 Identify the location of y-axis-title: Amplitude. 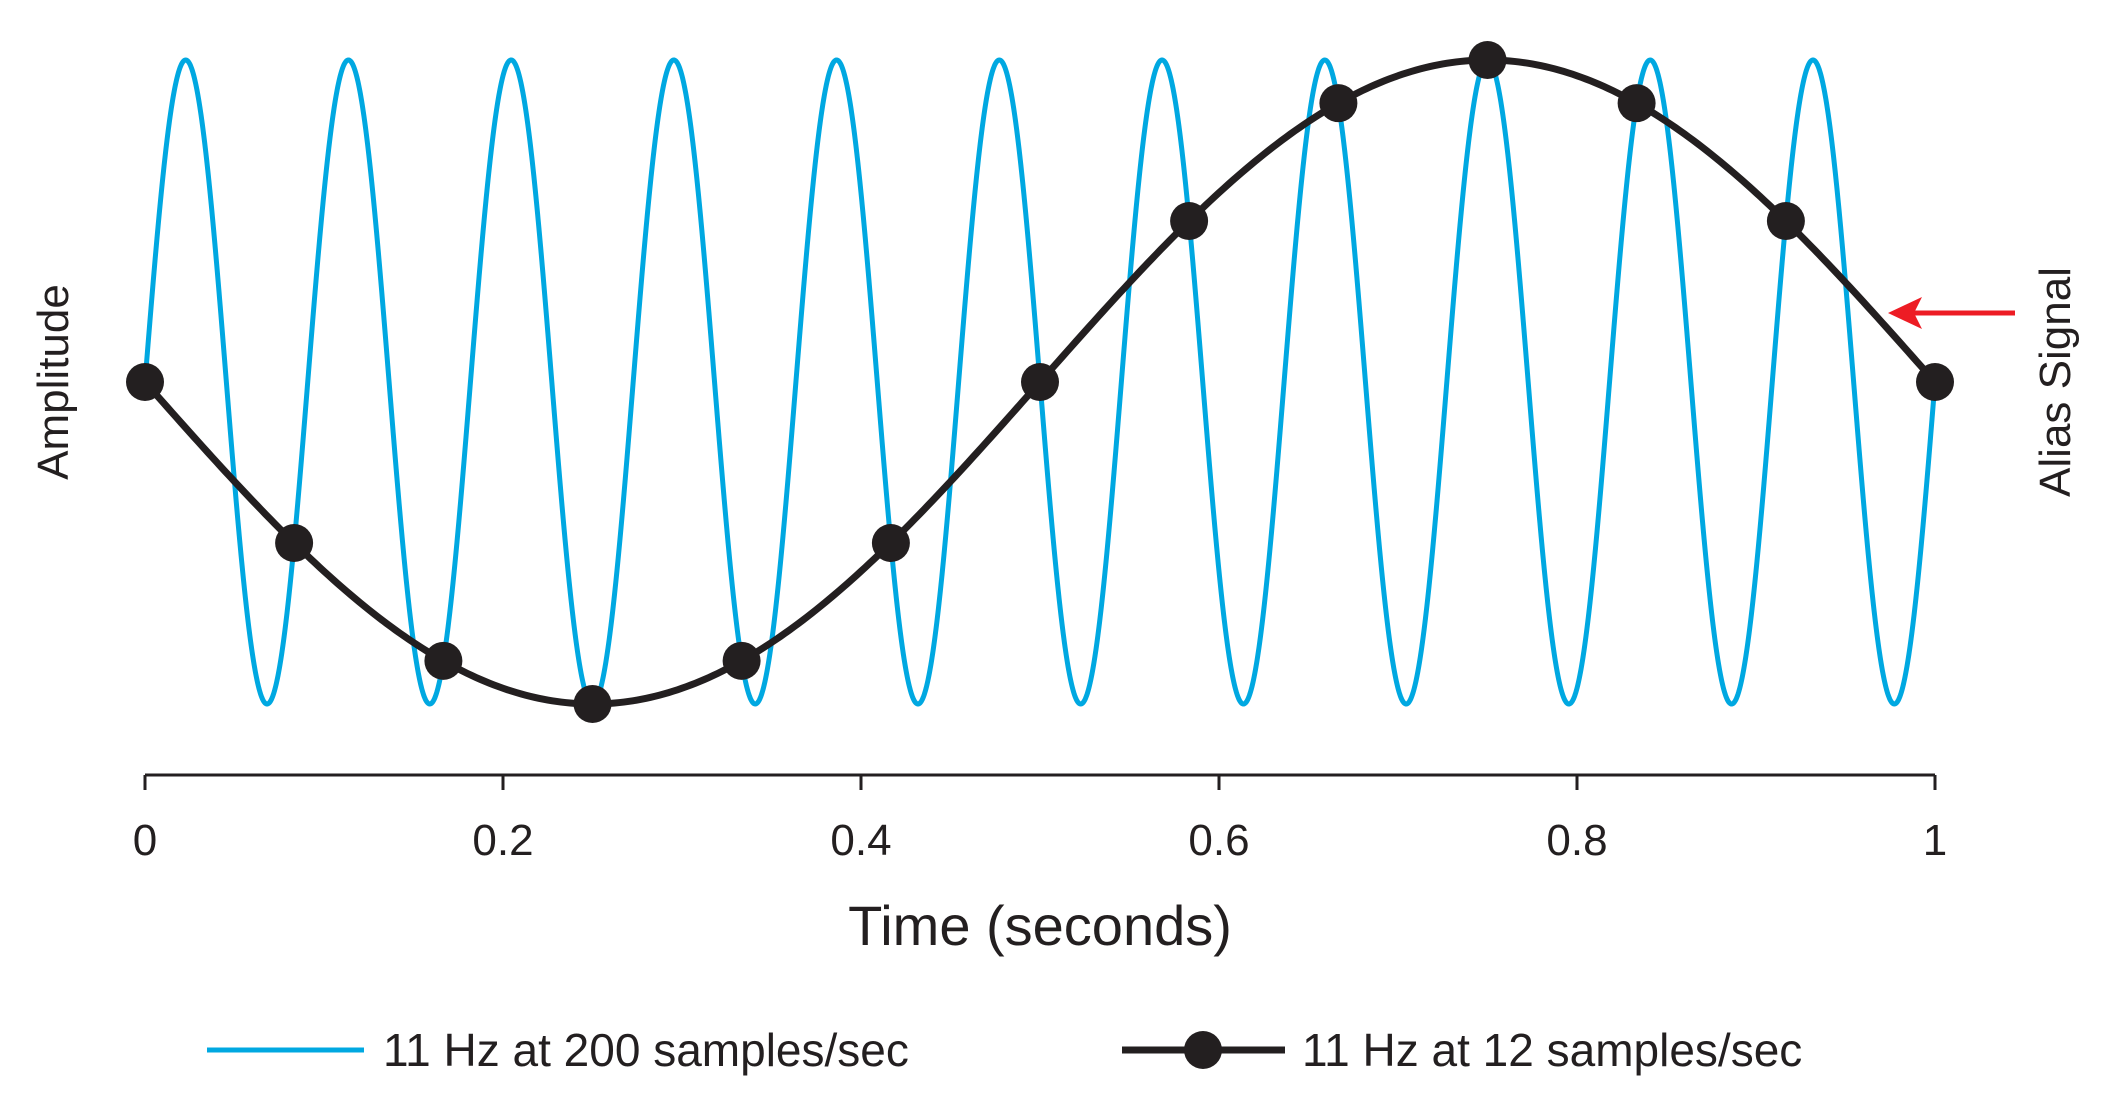
(53, 382).